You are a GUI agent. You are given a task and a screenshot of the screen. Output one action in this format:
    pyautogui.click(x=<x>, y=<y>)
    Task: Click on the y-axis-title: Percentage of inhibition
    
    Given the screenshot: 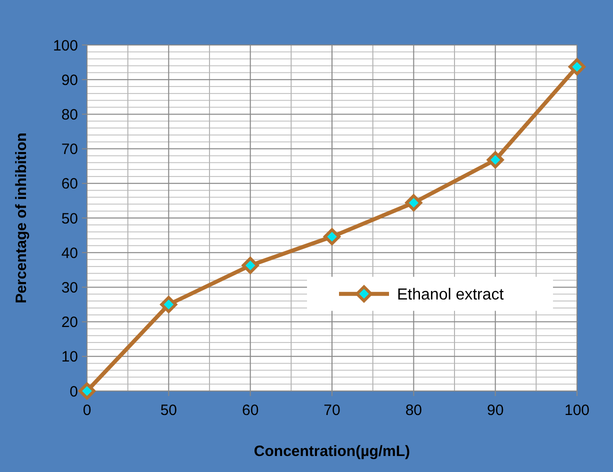 What is the action you would take?
    pyautogui.click(x=21, y=218)
    